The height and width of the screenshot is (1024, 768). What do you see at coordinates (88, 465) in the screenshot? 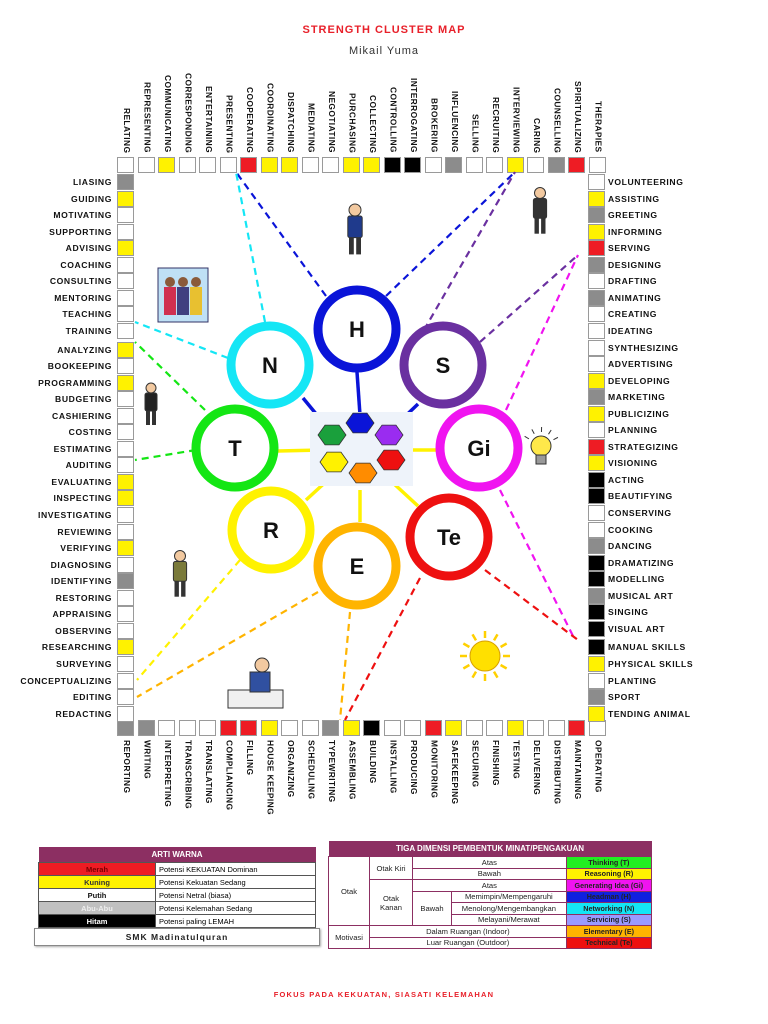
I see `skill-label-left: AUDITING` at bounding box center [88, 465].